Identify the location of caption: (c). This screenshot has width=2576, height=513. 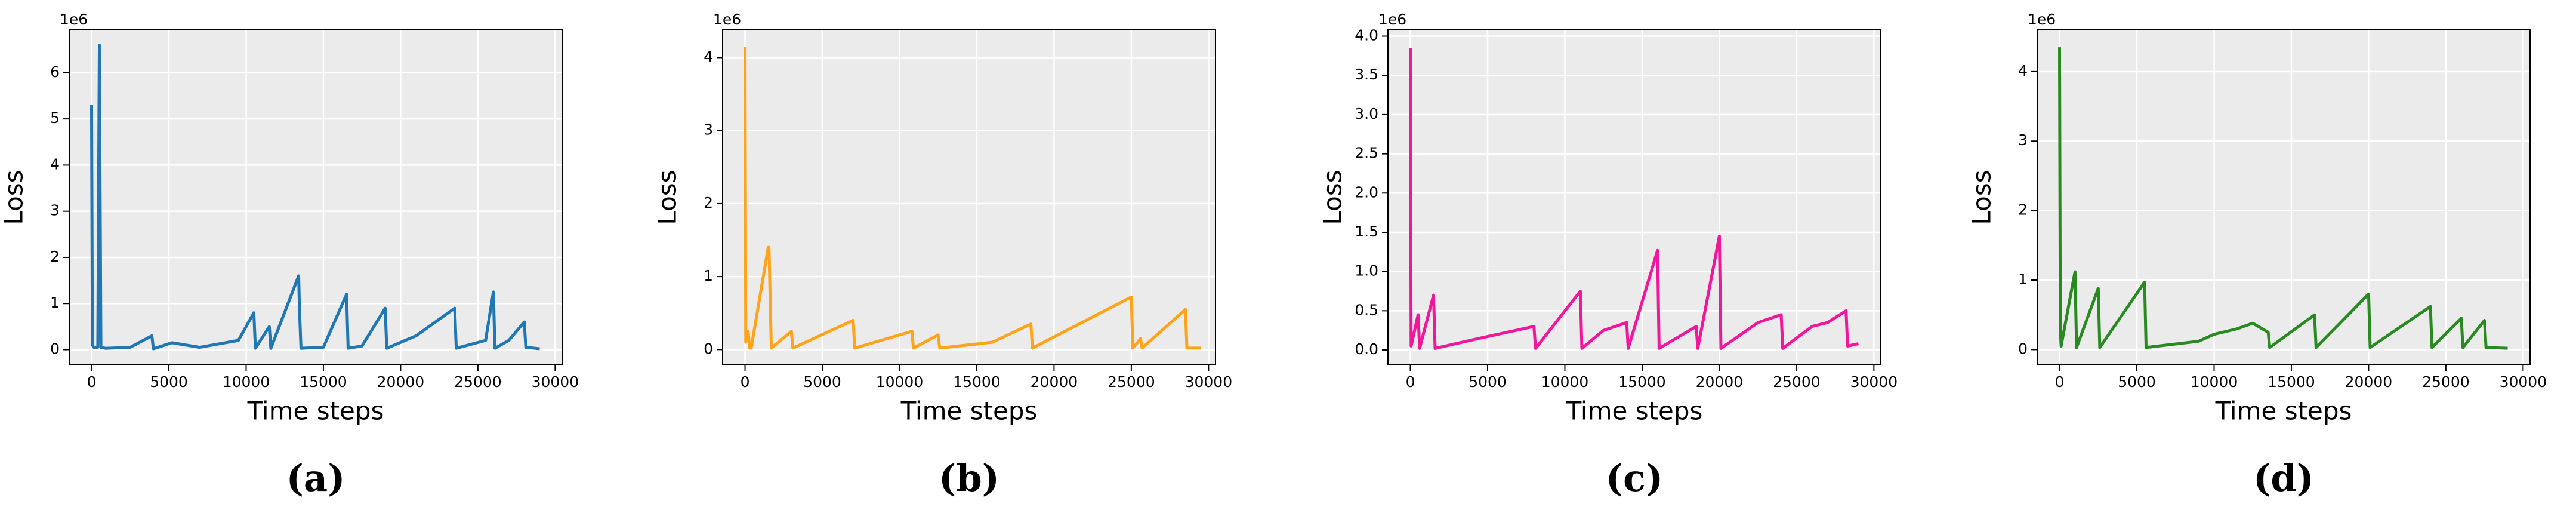
(1635, 478).